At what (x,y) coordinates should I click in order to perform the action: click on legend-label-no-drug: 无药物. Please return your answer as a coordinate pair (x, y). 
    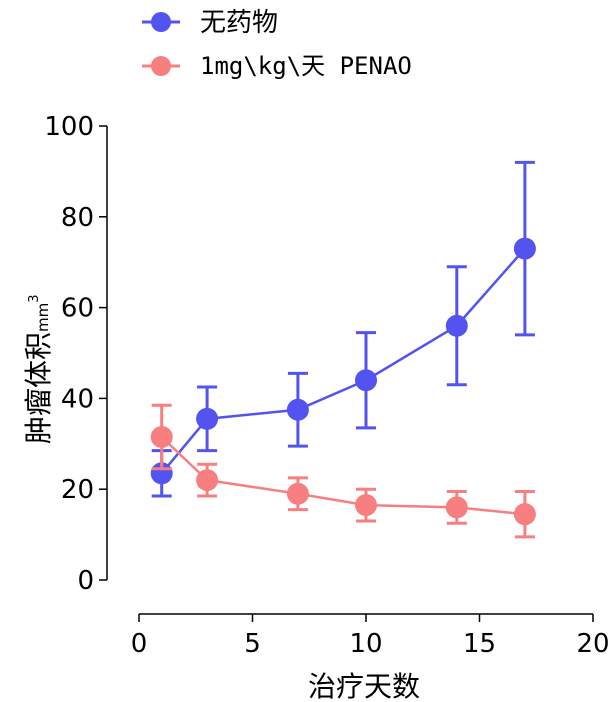
    Looking at the image, I should click on (239, 23).